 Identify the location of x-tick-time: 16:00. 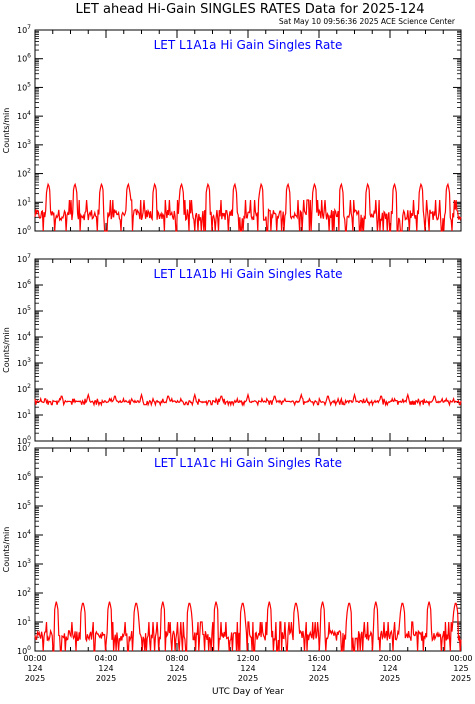
(318, 658).